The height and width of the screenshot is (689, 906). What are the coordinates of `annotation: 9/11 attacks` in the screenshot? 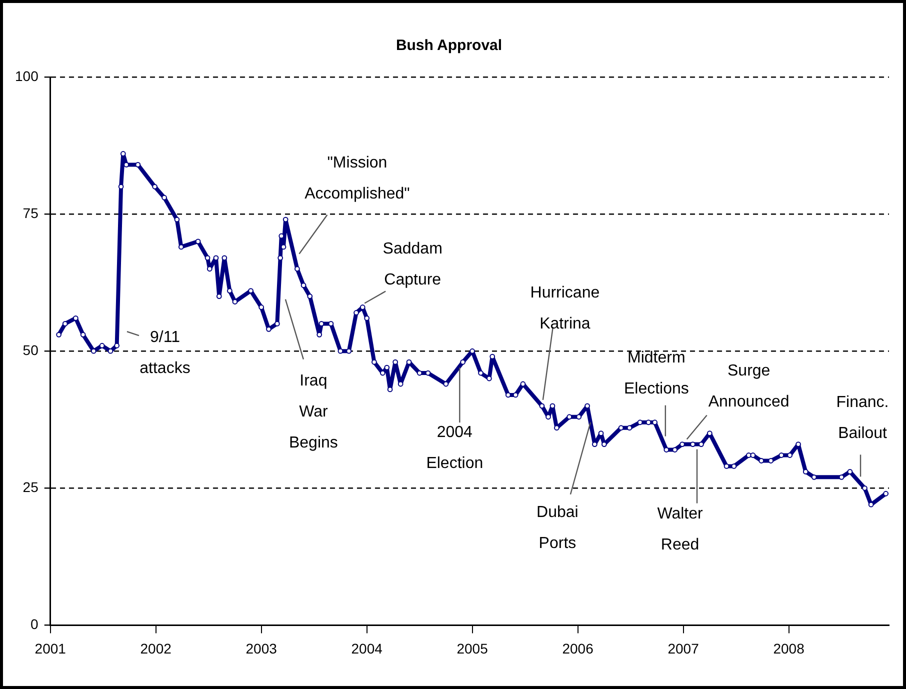 It's located at (165, 353).